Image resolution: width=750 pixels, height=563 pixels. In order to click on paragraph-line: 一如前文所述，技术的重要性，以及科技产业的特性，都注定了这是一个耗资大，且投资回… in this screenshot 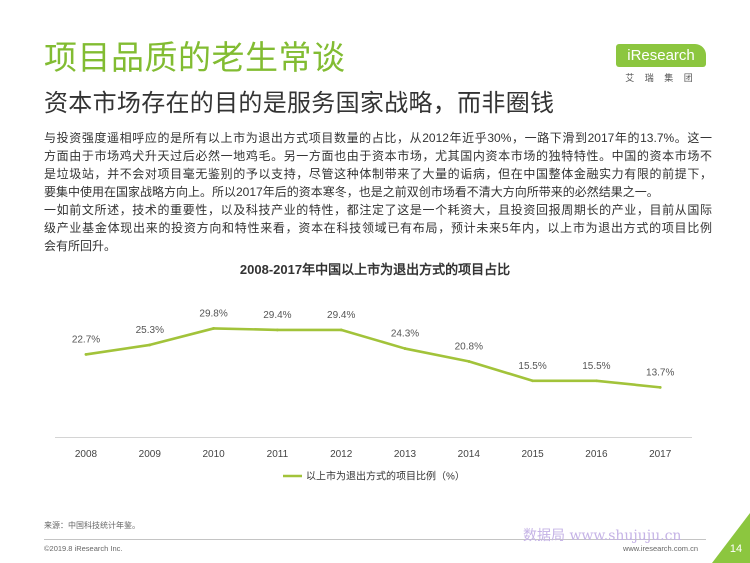, I will do `click(378, 210)`.